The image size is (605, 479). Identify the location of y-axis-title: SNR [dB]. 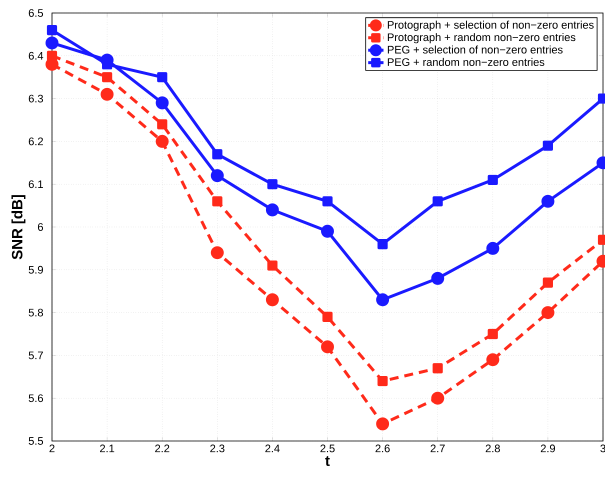
(18, 227).